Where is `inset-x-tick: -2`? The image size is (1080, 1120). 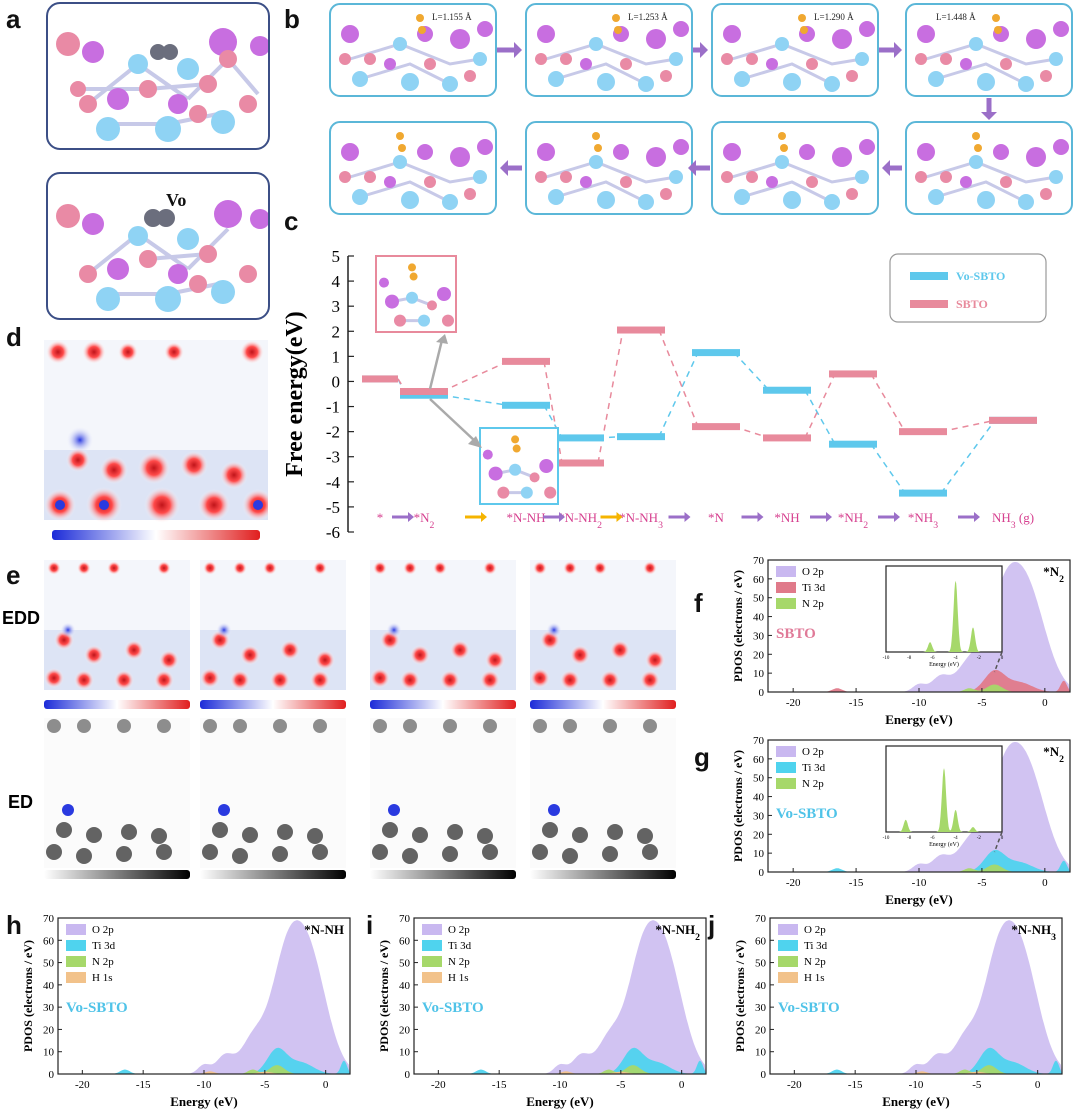 inset-x-tick: -2 is located at coordinates (979, 838).